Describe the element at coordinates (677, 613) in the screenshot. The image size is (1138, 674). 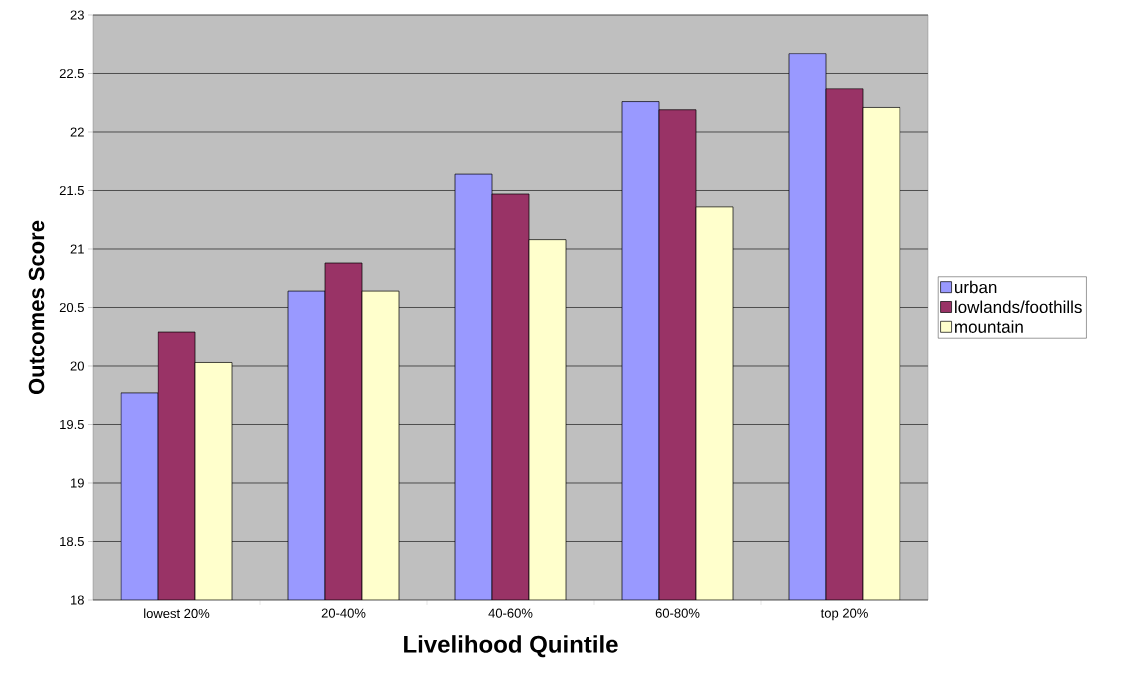
I see `x-tick-label: 60-80%` at that location.